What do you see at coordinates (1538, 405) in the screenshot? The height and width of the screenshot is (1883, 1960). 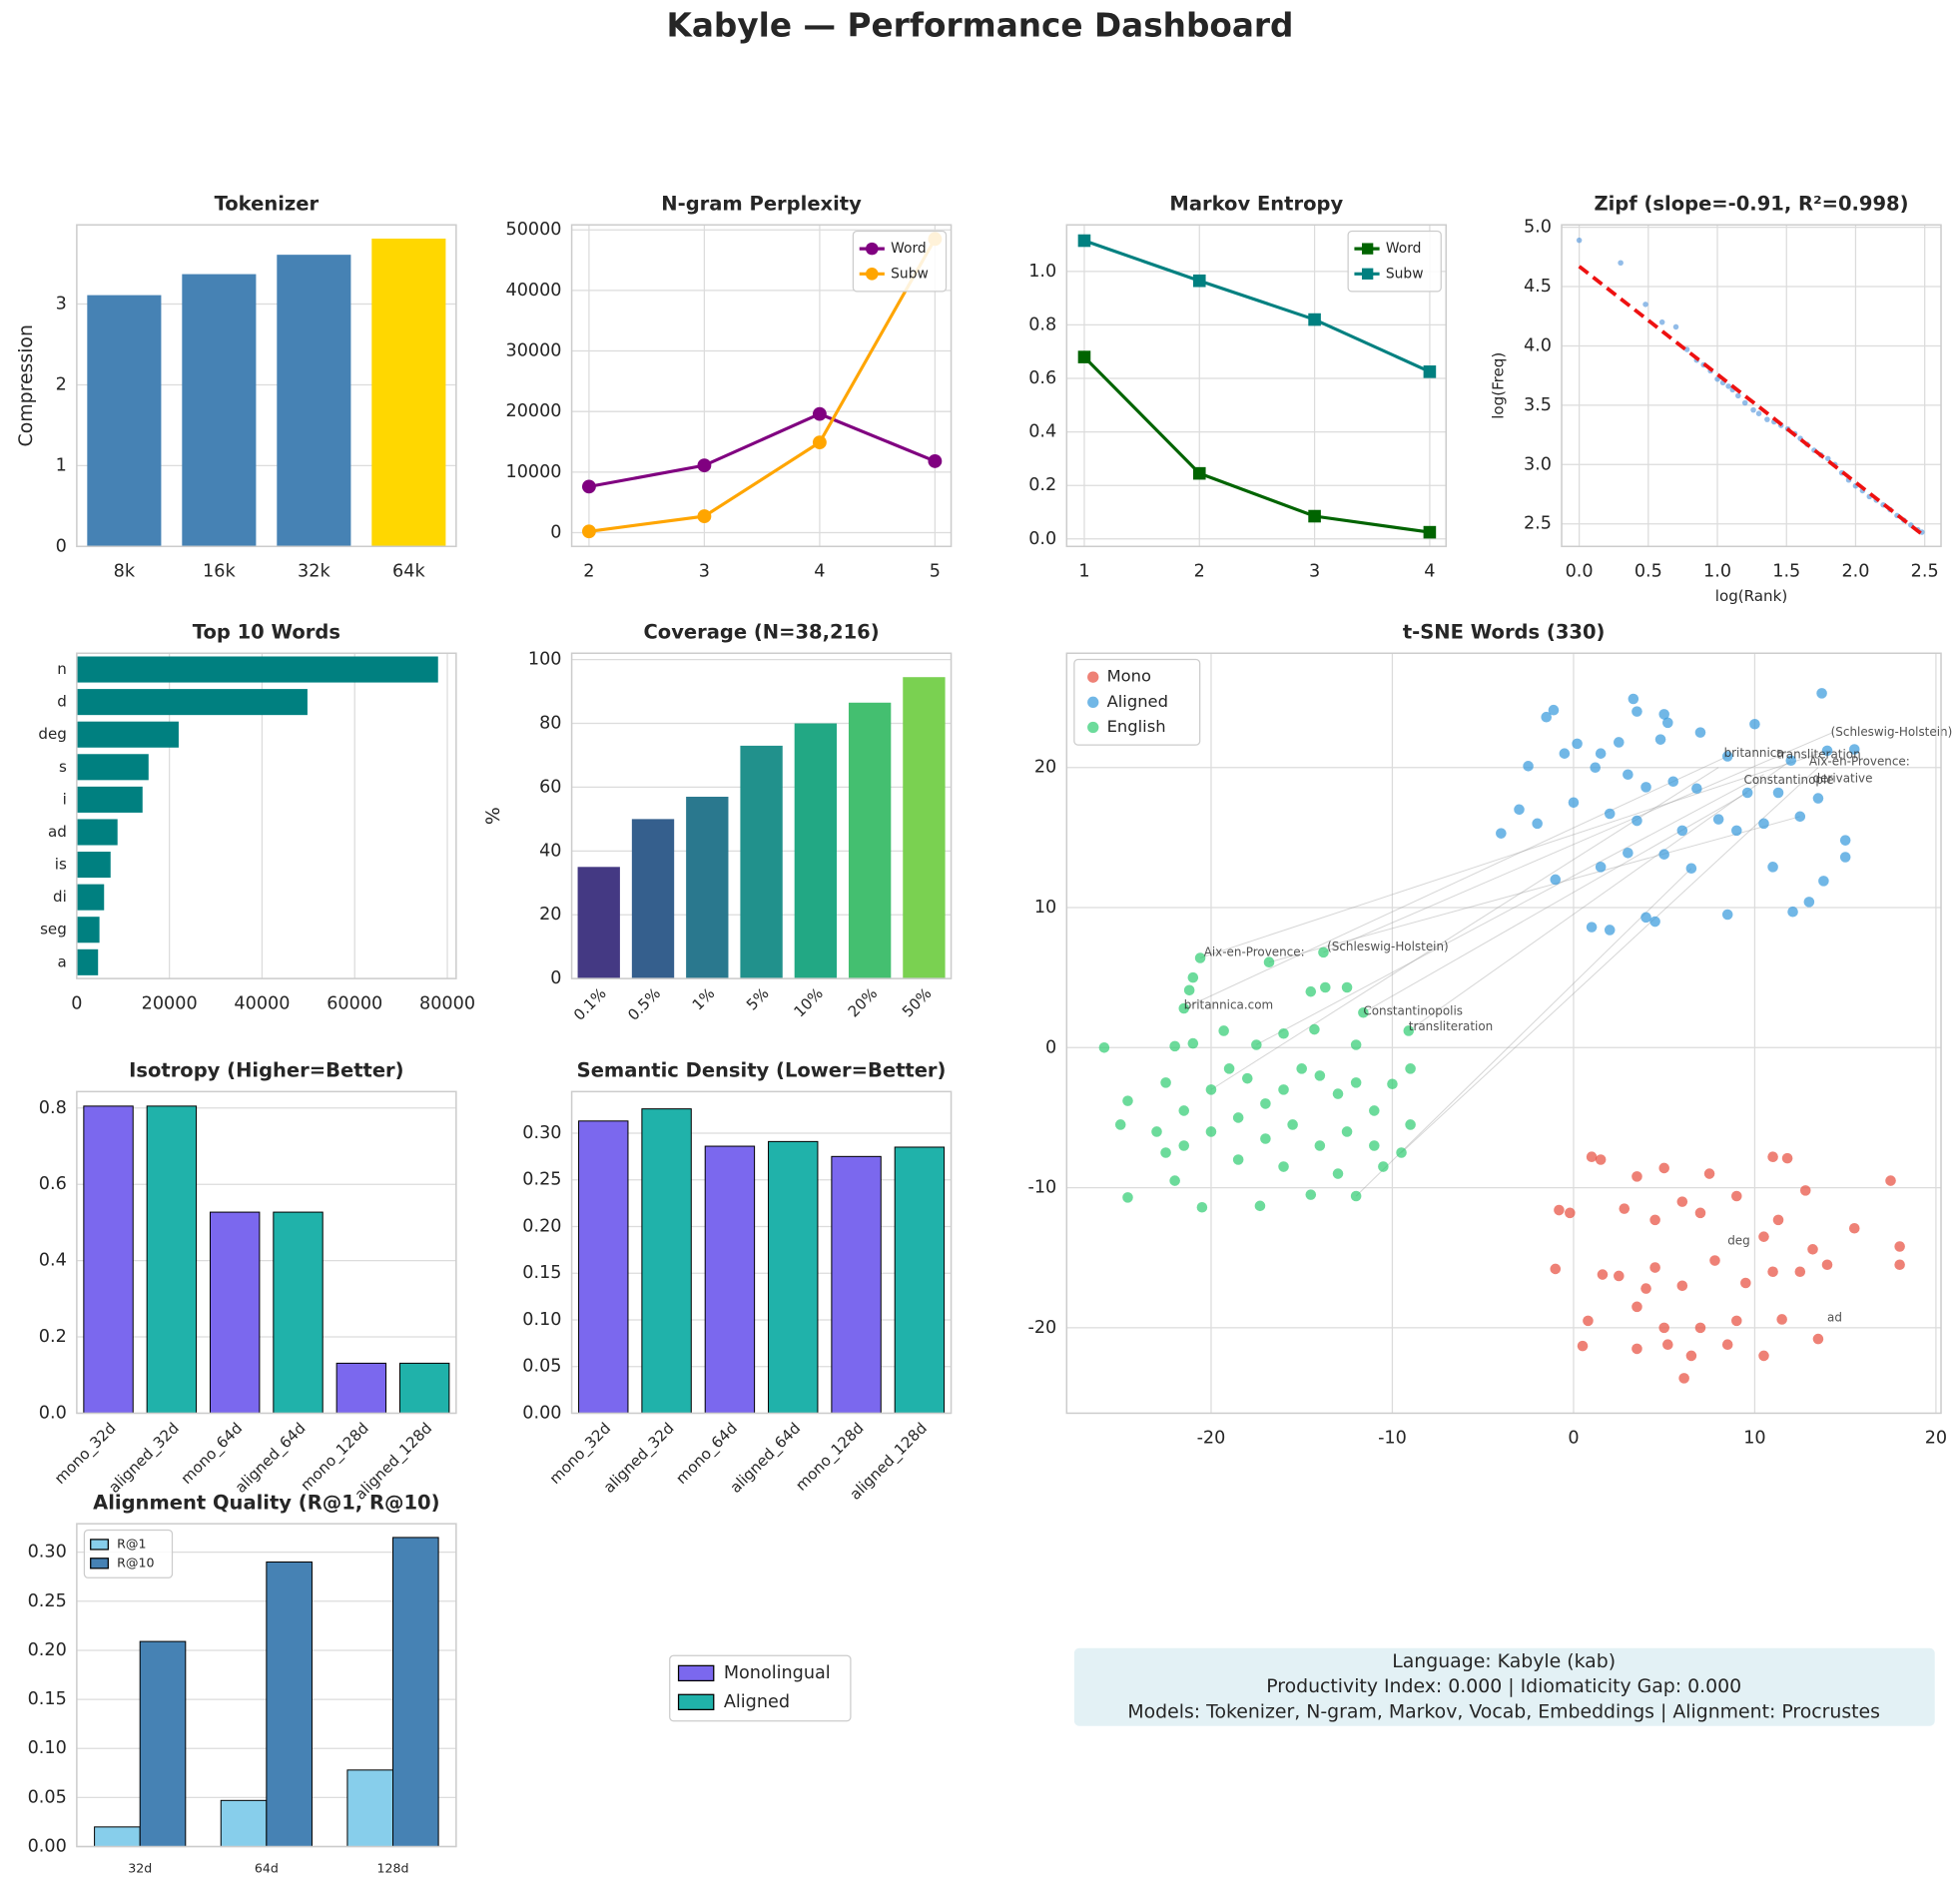 I see `y-tick-label: 3.5` at bounding box center [1538, 405].